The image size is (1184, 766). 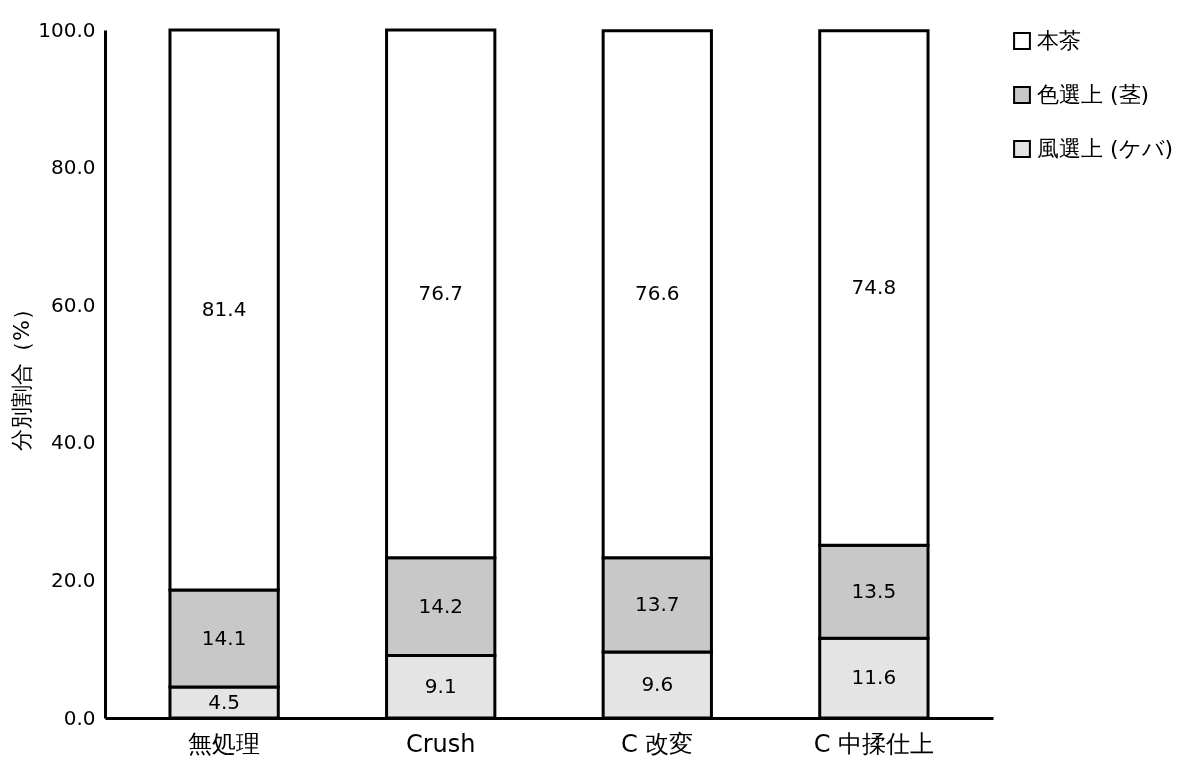 What do you see at coordinates (657, 293) in the screenshot?
I see `data-label: 76.6` at bounding box center [657, 293].